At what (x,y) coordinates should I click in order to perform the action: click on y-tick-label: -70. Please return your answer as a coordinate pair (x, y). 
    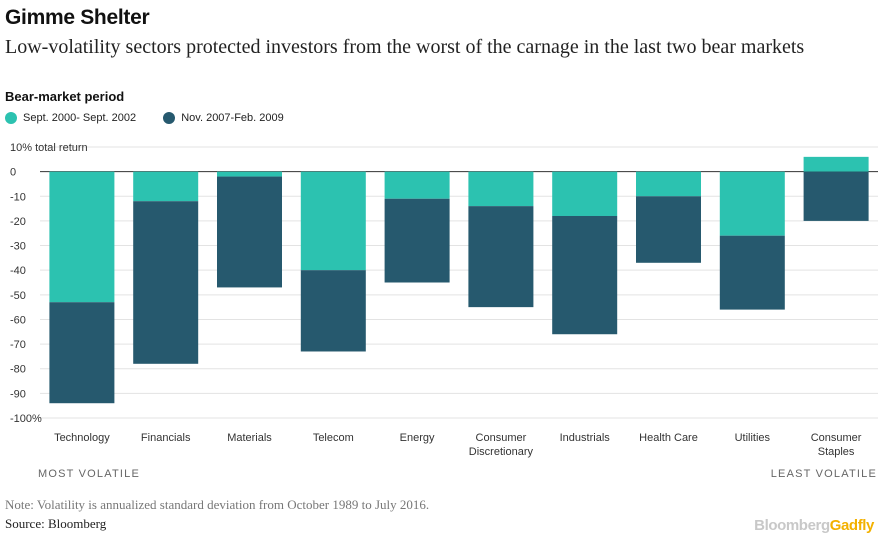
    Looking at the image, I should click on (18, 345).